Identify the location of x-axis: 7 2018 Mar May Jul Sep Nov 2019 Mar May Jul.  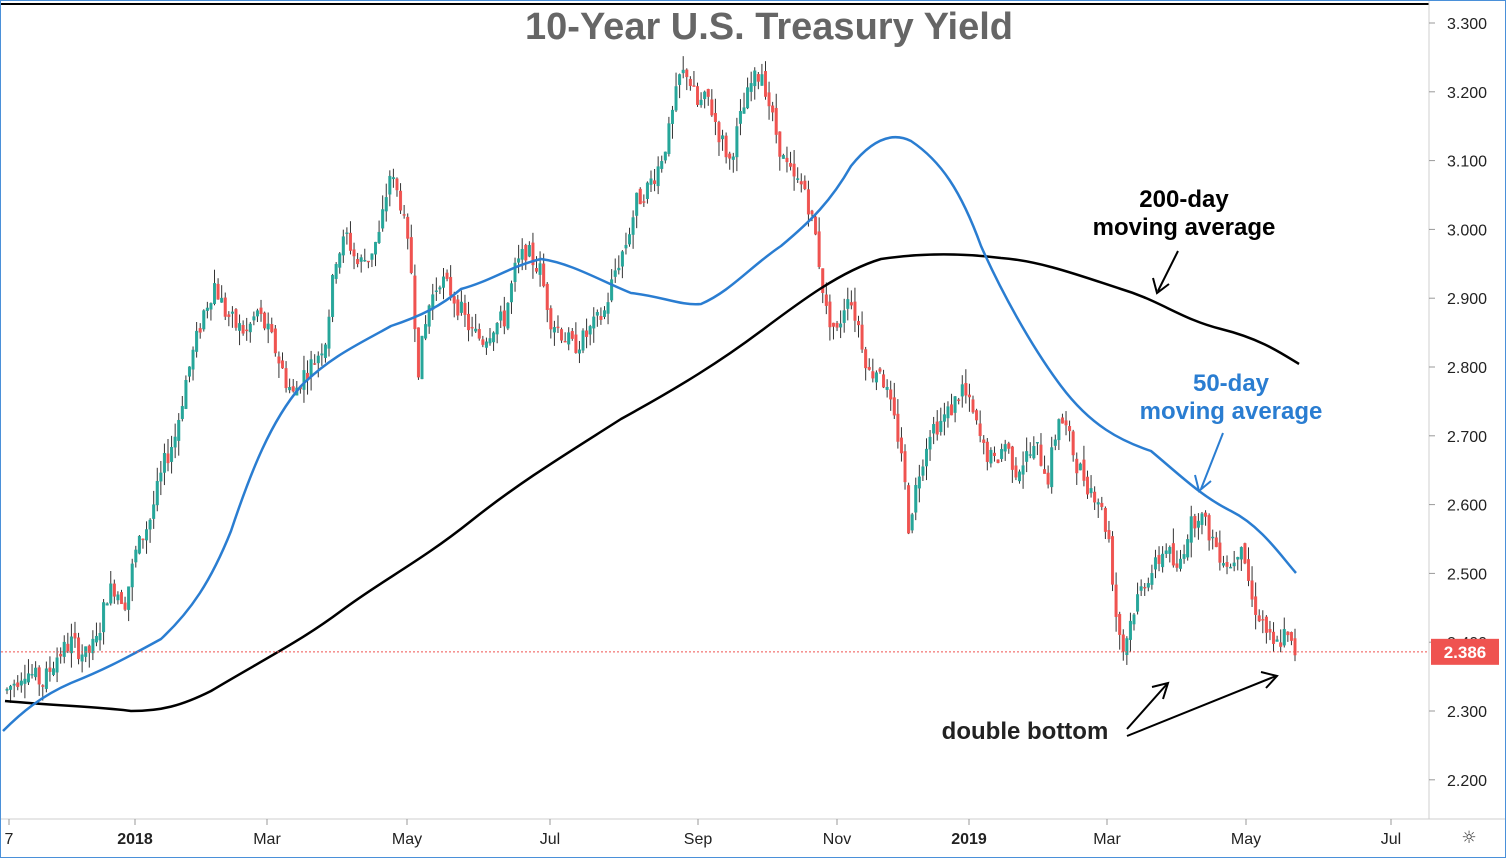
(703, 833).